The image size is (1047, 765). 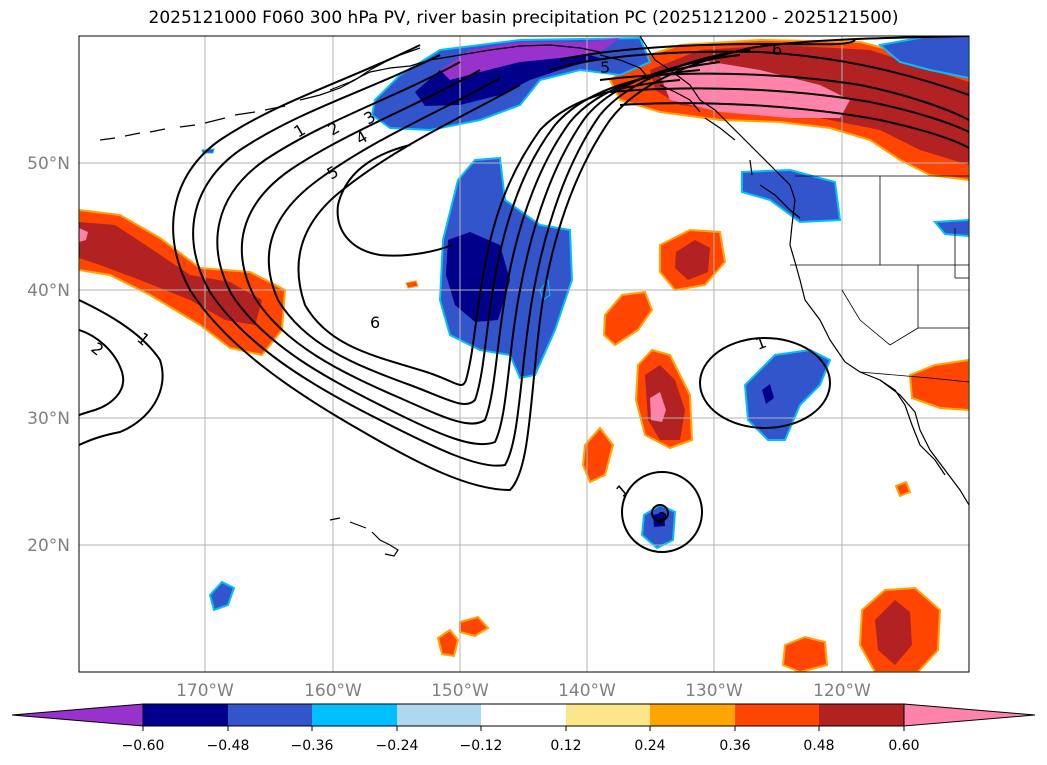 I want to click on precip-area-west-pacific-max, so click(x=83, y=235).